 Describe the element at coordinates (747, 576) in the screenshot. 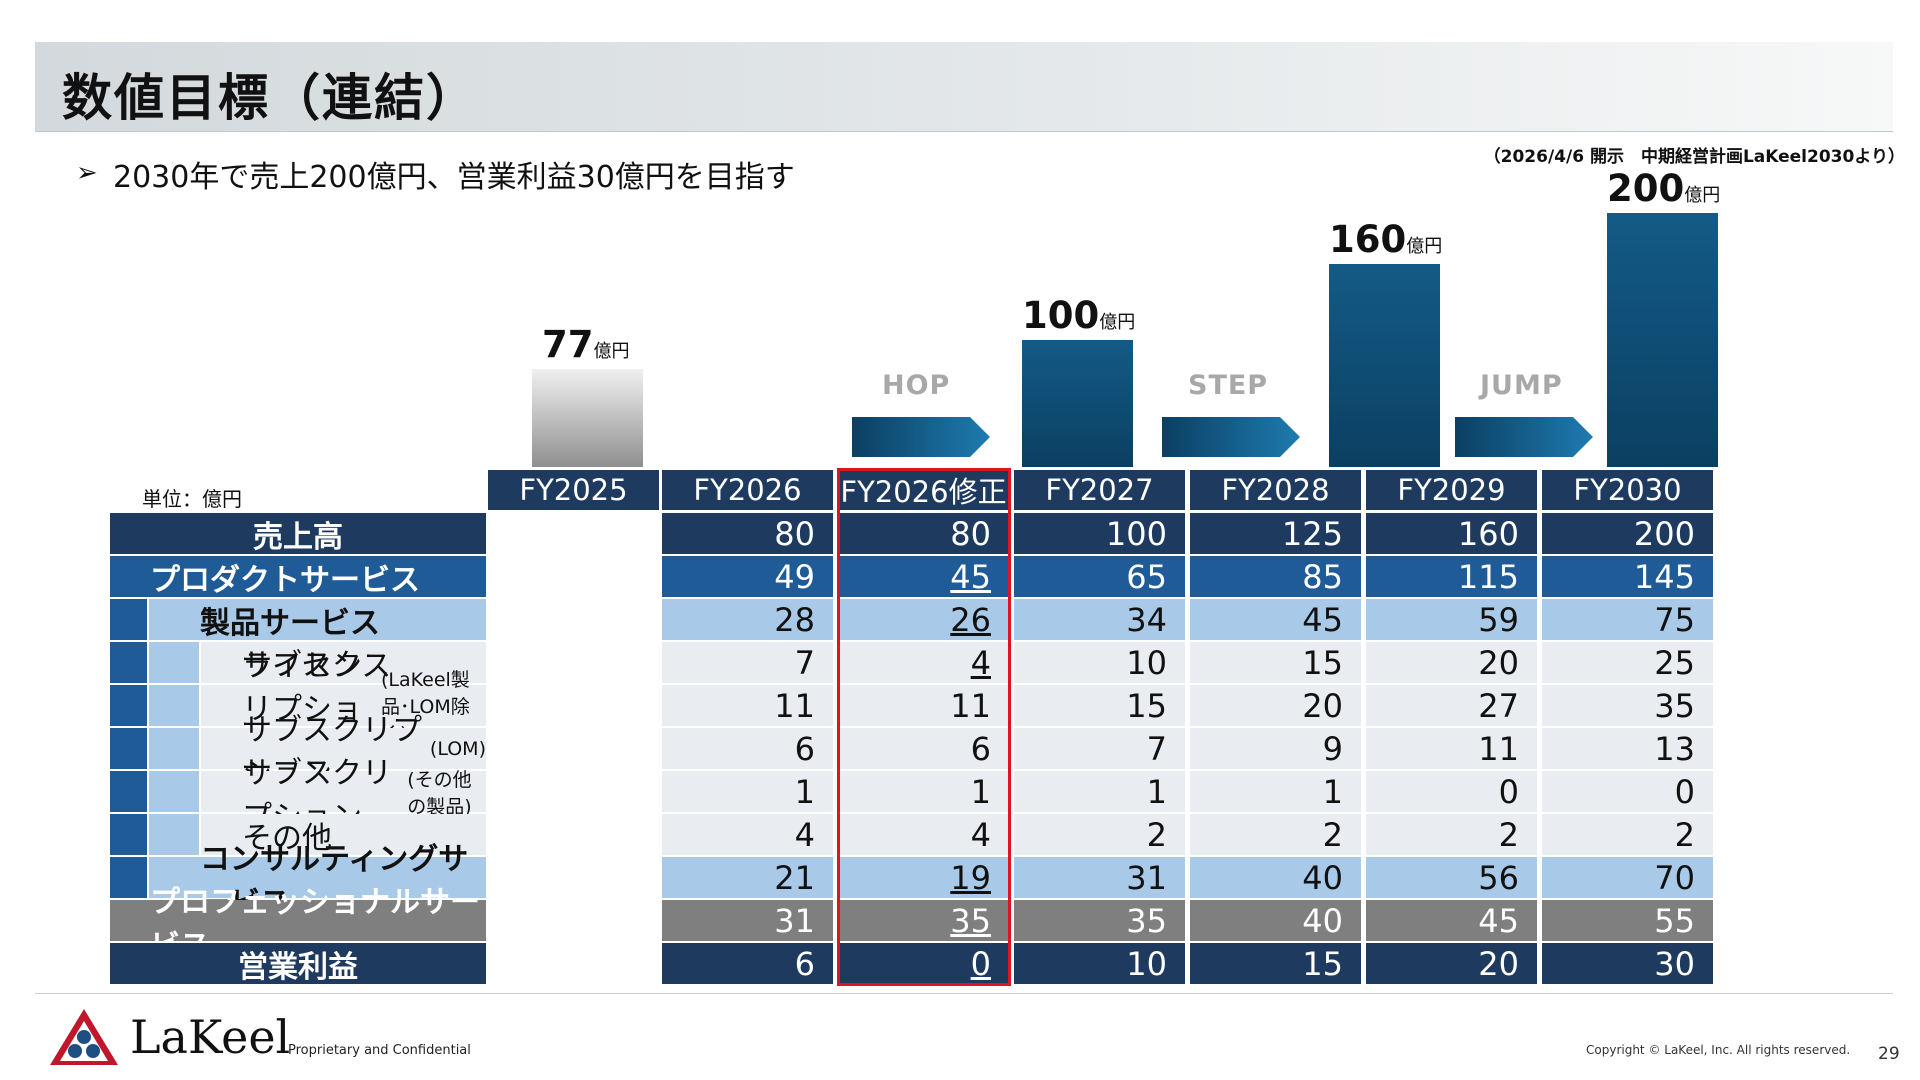

I see `table-cell: 49` at that location.